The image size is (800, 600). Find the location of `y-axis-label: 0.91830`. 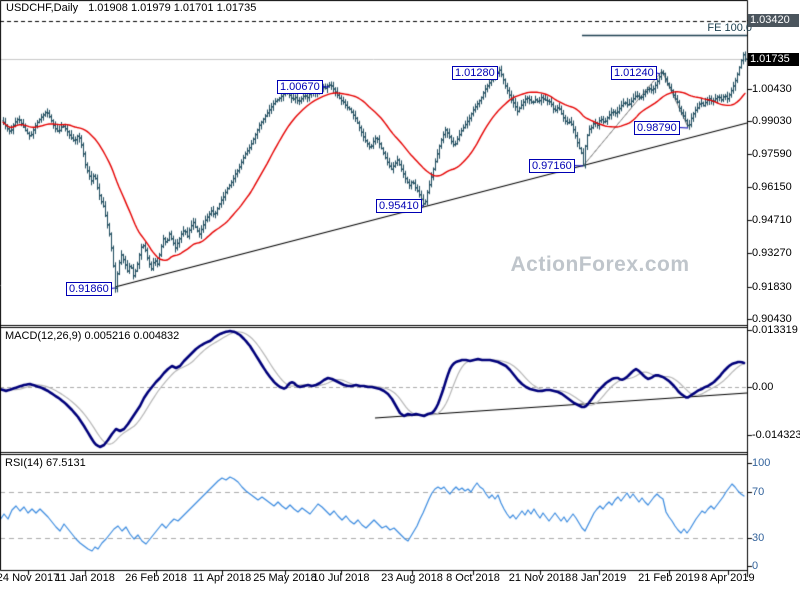

y-axis-label: 0.91830 is located at coordinates (772, 287).